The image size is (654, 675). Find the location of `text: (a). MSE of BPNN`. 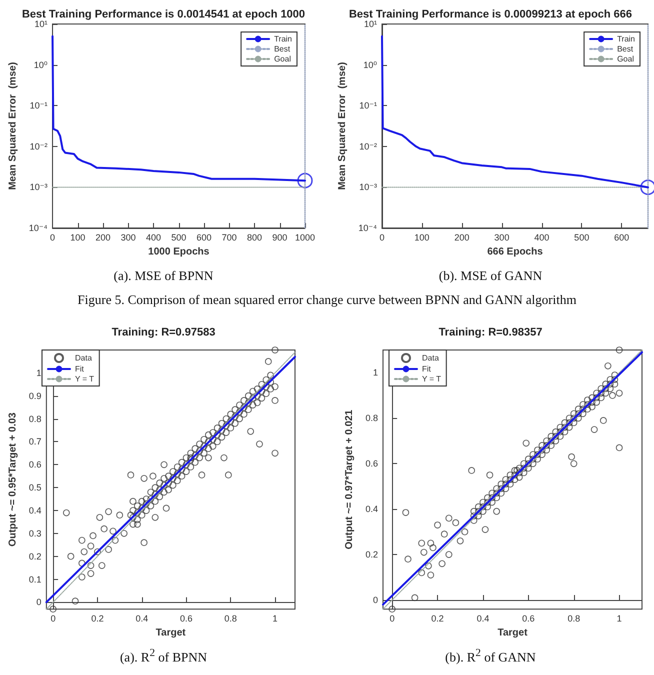

text: (a). MSE of BPNN is located at coordinates (163, 276).